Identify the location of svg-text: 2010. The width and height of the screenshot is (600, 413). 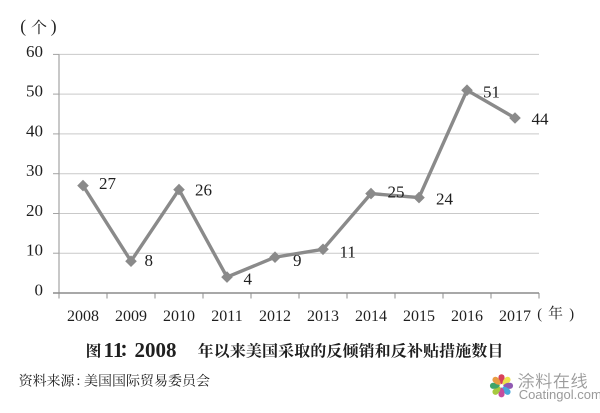
(179, 316).